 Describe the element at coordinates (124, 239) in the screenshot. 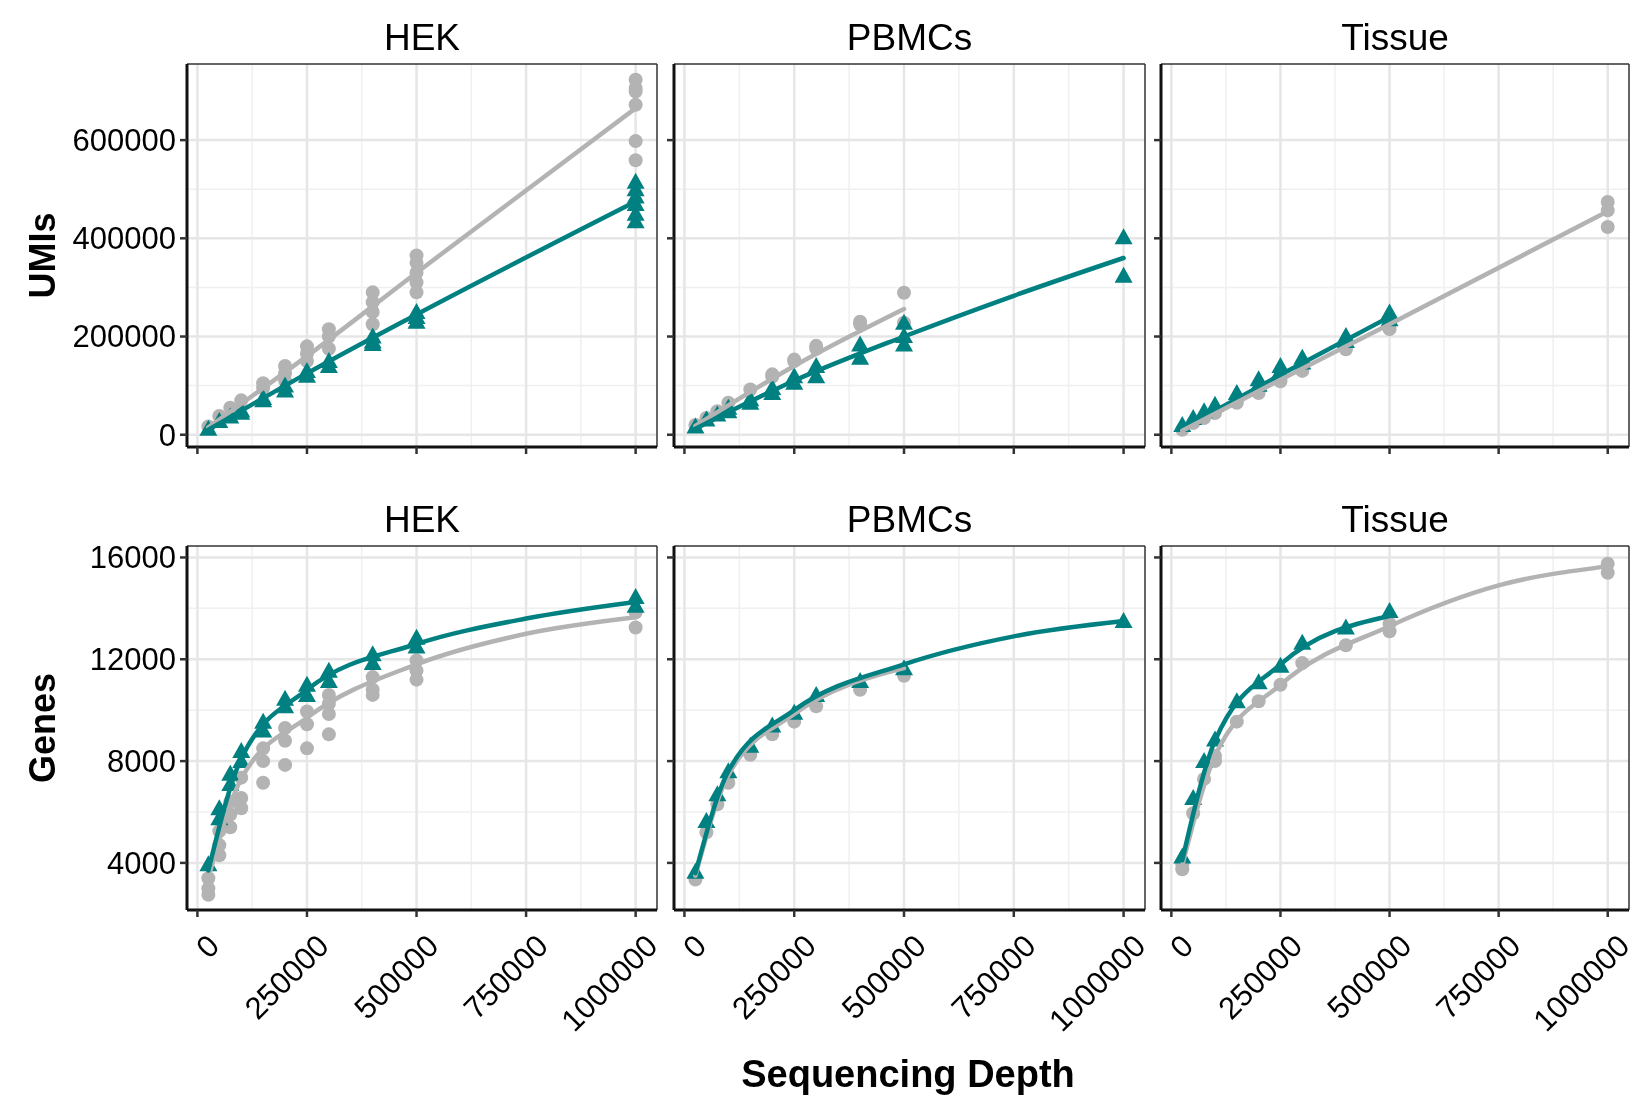

I see `y-tick-label: 400000` at that location.